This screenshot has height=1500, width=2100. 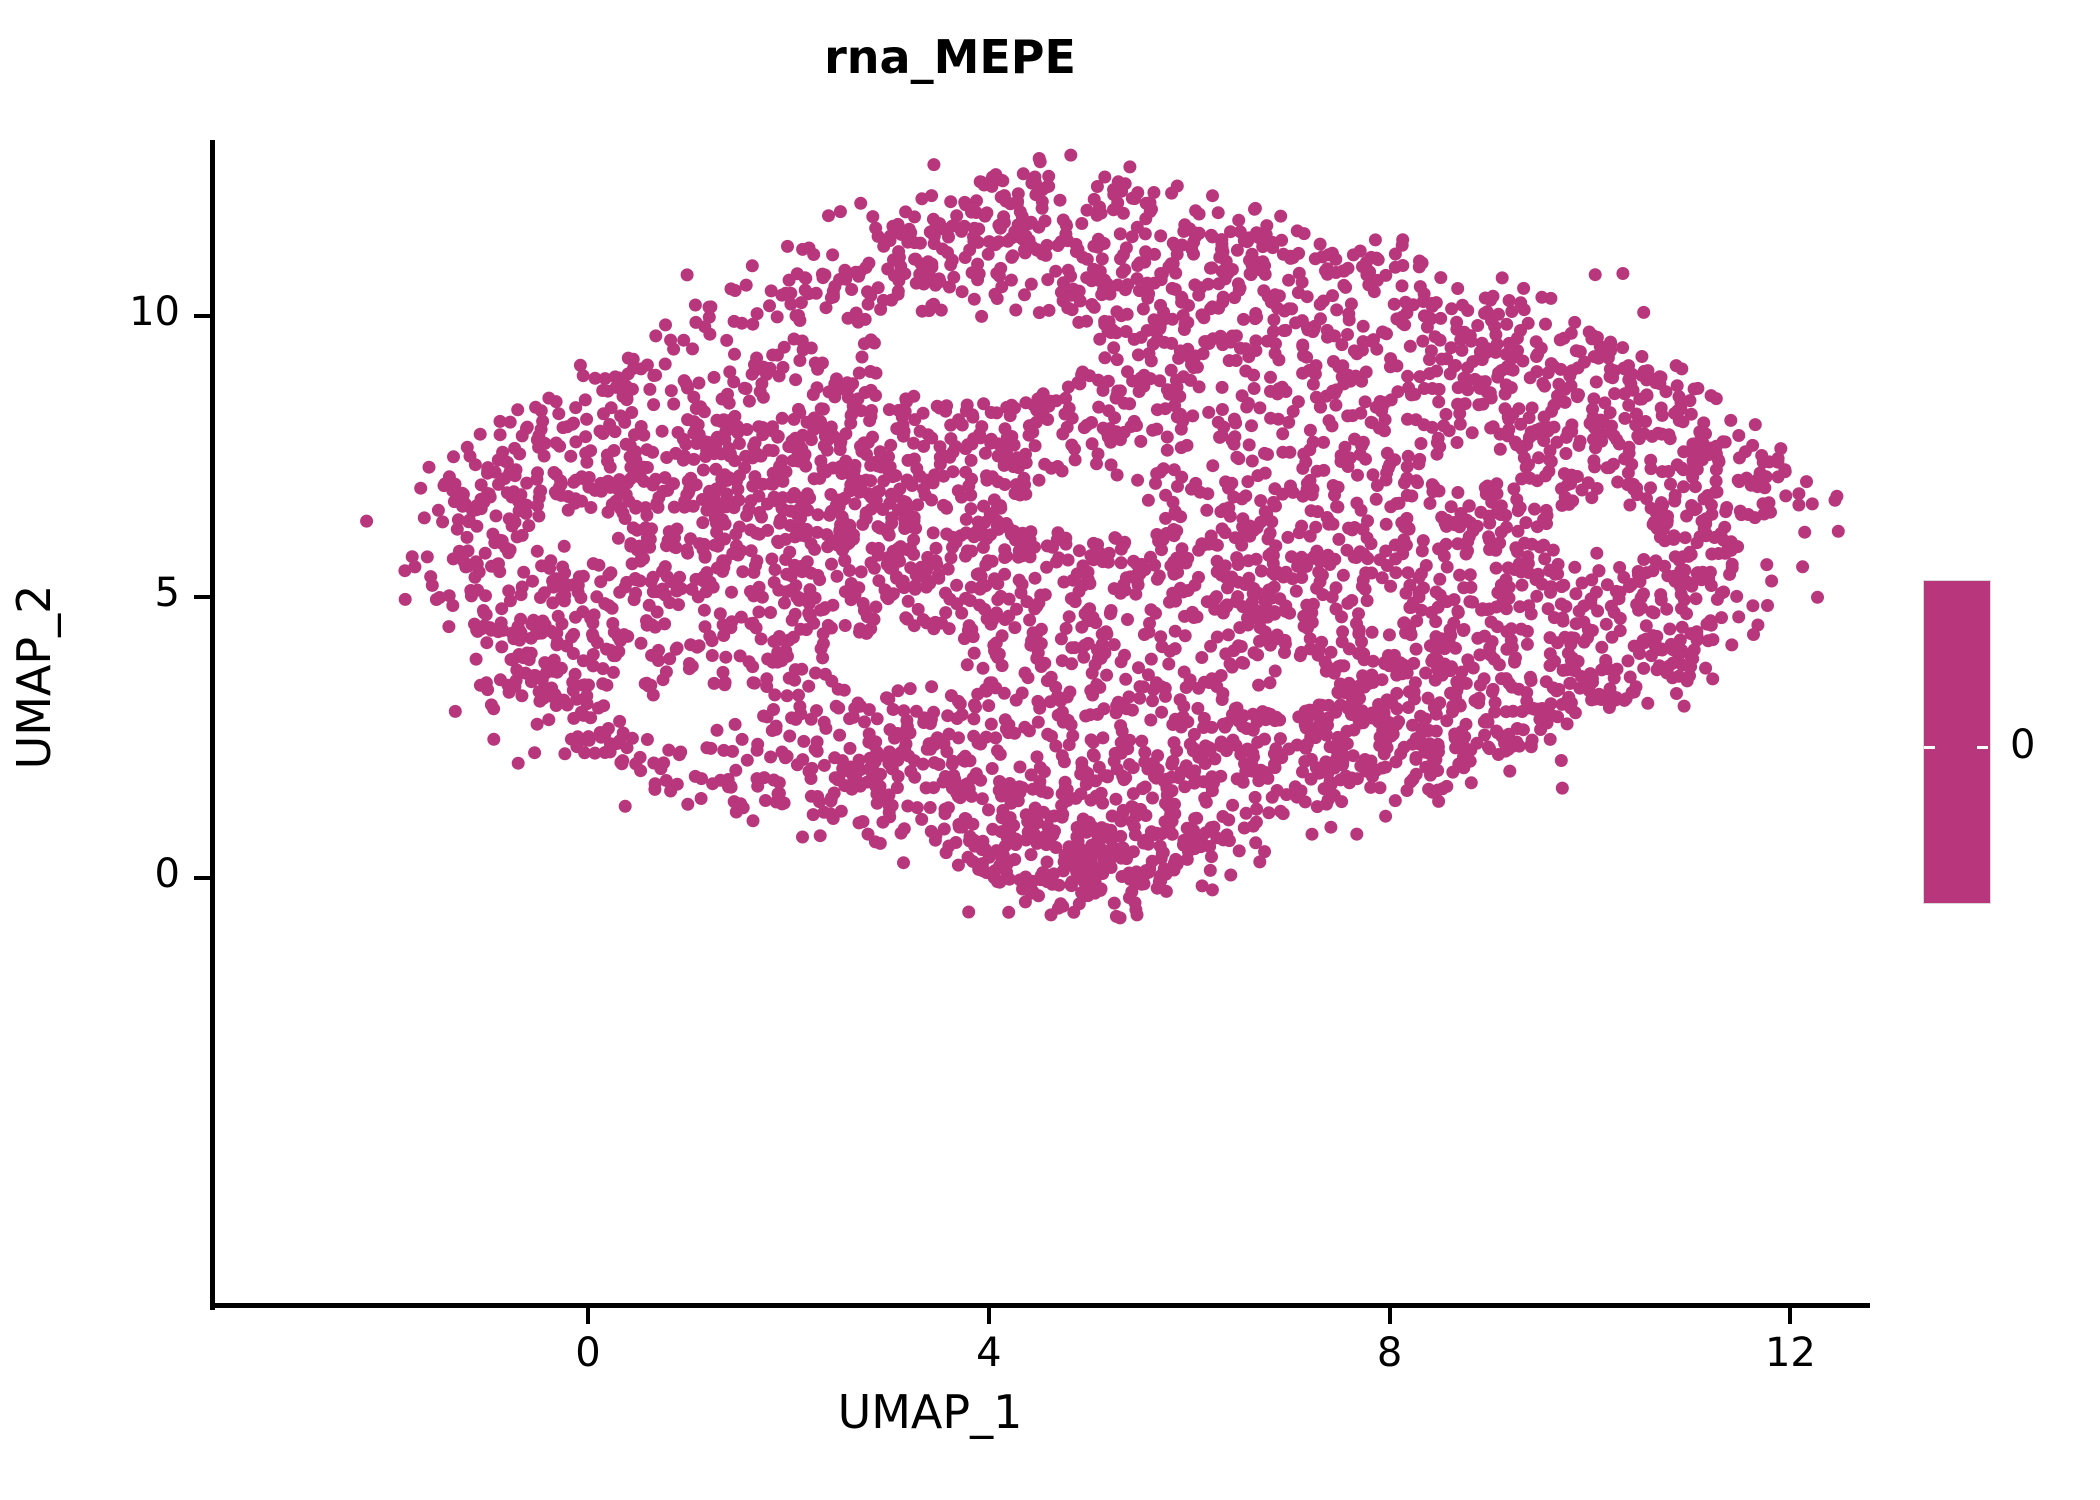 What do you see at coordinates (154, 312) in the screenshot?
I see `y-tick-label: 10` at bounding box center [154, 312].